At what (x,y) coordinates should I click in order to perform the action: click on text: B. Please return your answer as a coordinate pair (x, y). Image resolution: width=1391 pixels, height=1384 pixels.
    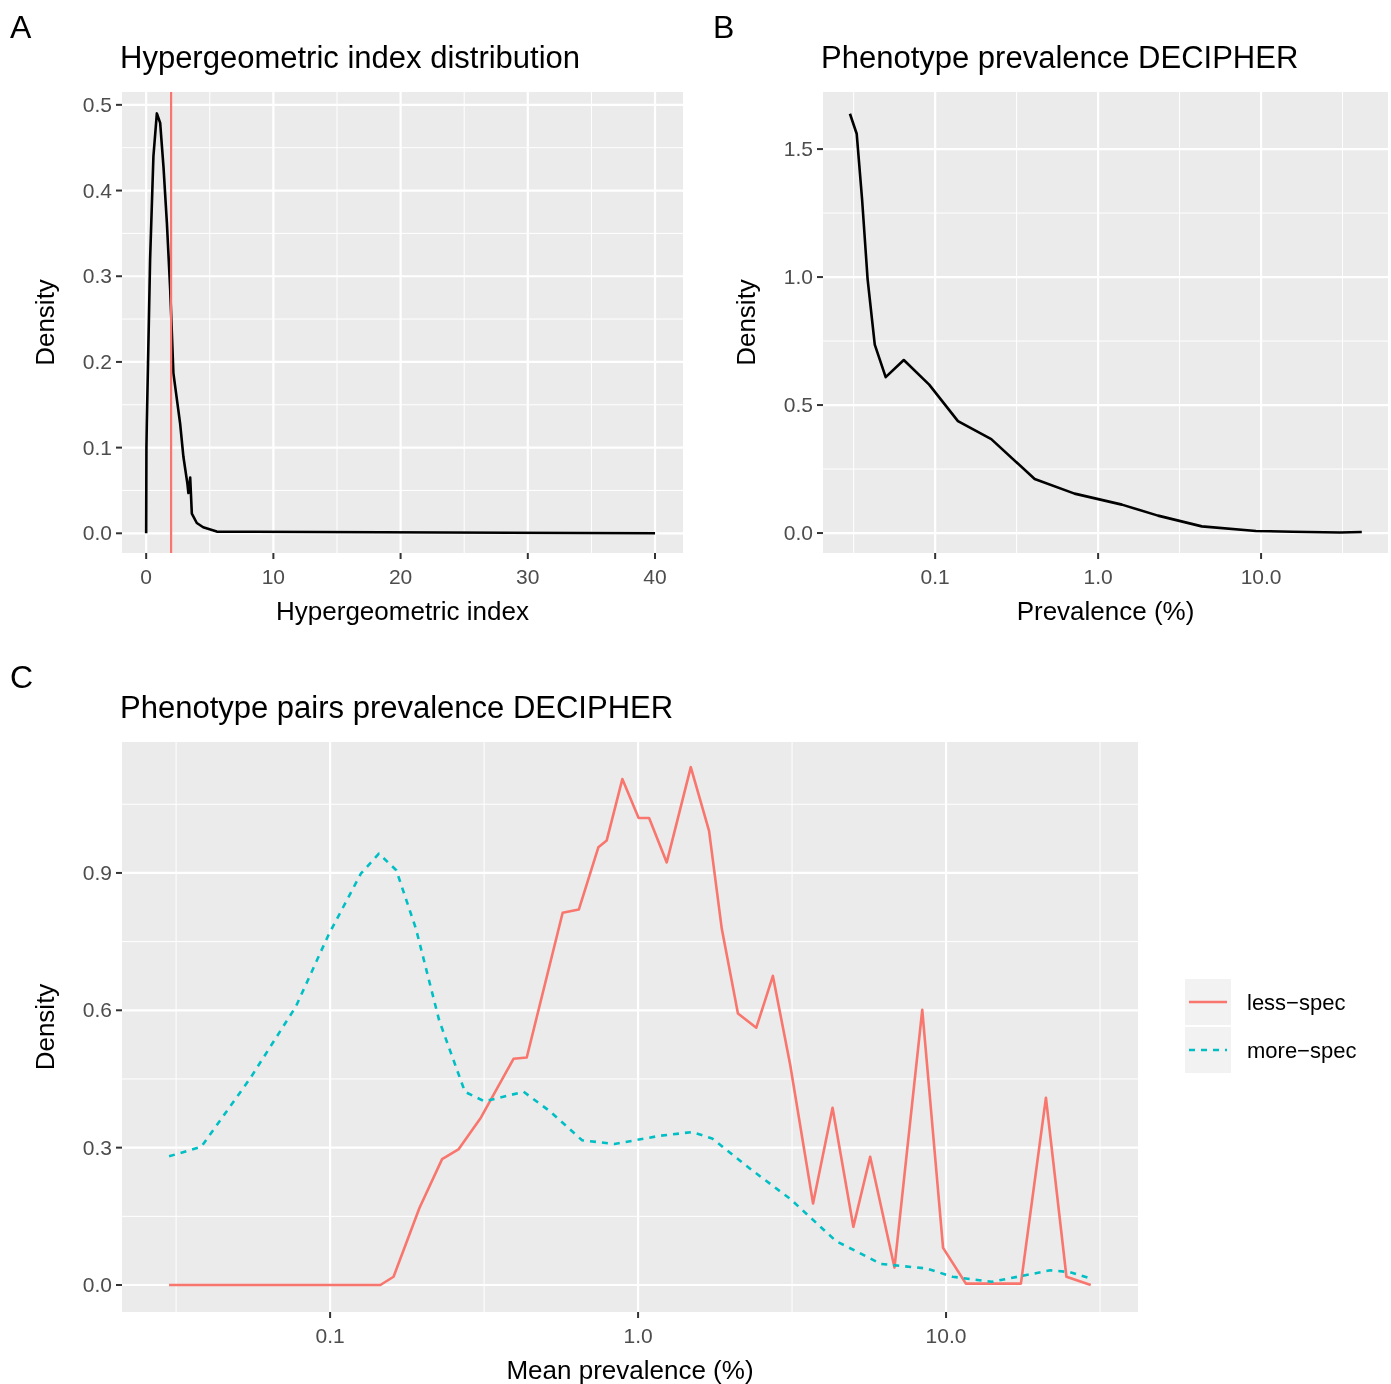
    Looking at the image, I should click on (724, 27).